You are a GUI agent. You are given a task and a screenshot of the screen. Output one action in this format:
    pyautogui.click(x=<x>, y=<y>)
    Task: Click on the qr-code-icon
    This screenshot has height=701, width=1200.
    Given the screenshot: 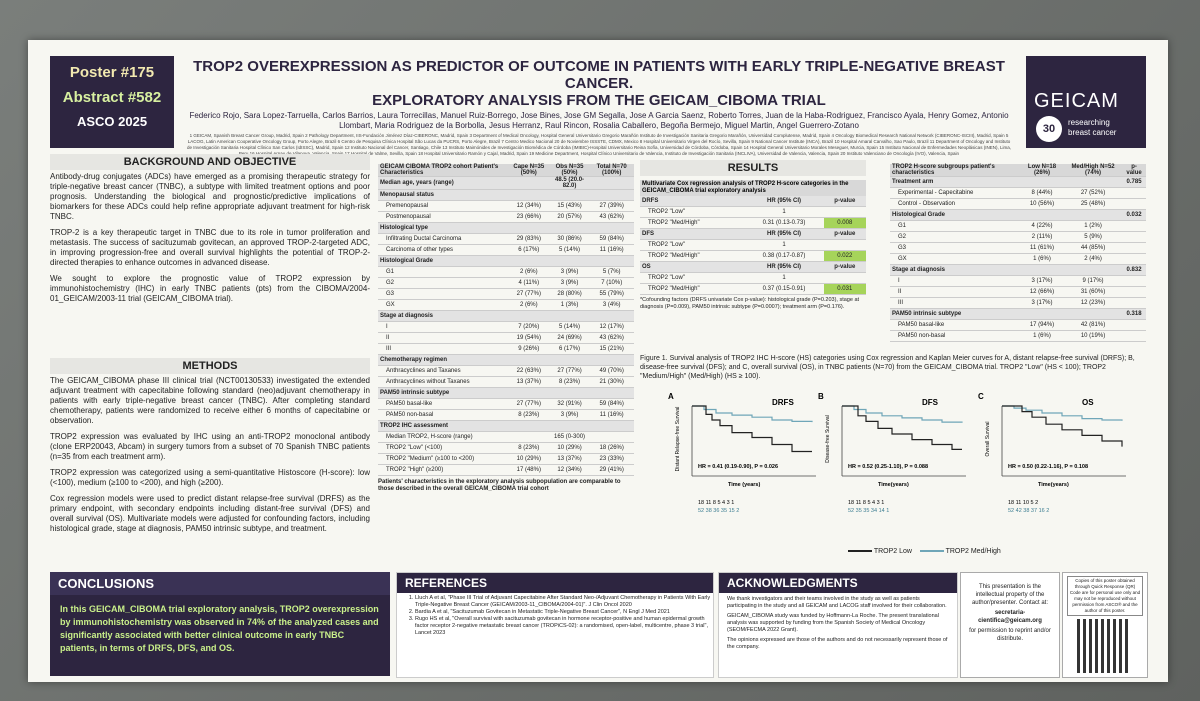 What is the action you would take?
    pyautogui.click(x=1104, y=646)
    